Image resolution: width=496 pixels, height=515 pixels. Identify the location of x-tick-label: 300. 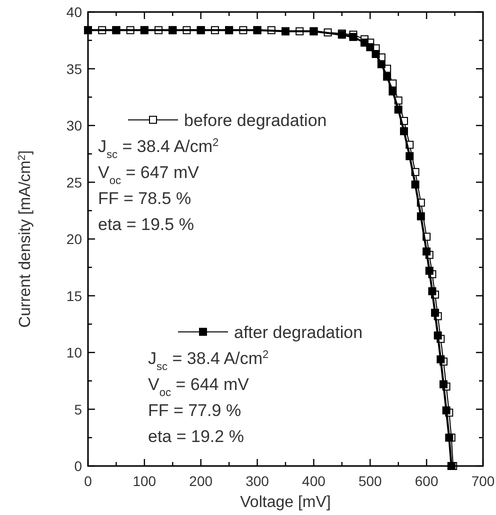
(258, 481).